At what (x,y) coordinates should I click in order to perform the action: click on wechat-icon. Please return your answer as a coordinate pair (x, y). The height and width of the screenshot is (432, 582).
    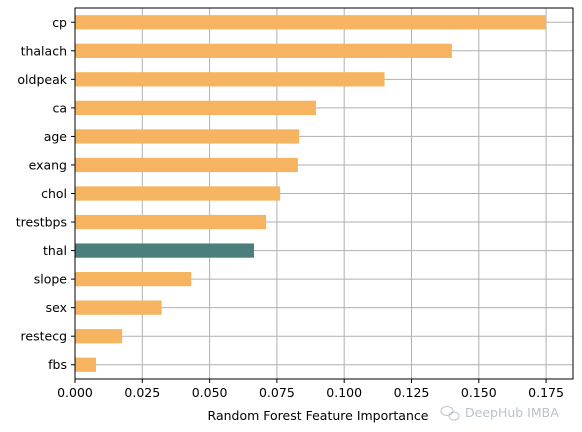
    Looking at the image, I should click on (450, 413).